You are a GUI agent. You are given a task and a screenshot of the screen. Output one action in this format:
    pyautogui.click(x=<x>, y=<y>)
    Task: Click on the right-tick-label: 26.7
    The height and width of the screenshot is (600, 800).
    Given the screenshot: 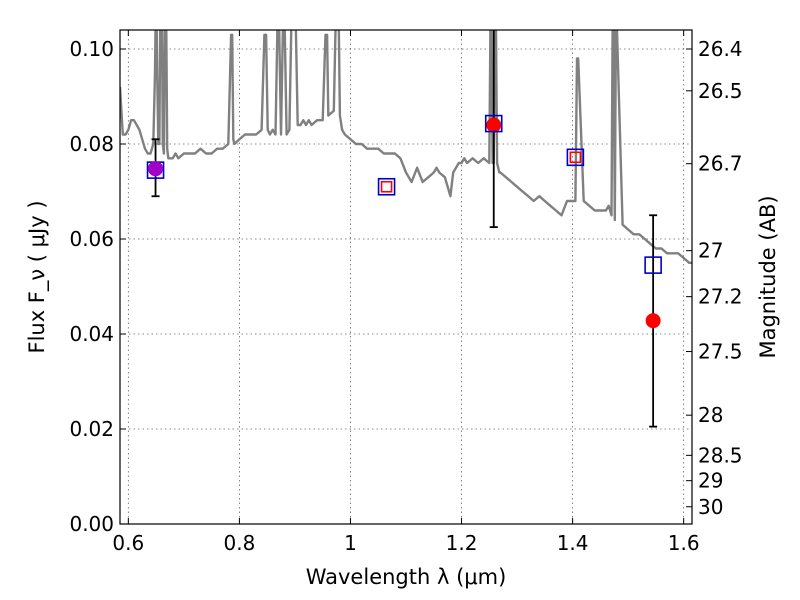 What is the action you would take?
    pyautogui.click(x=720, y=164)
    